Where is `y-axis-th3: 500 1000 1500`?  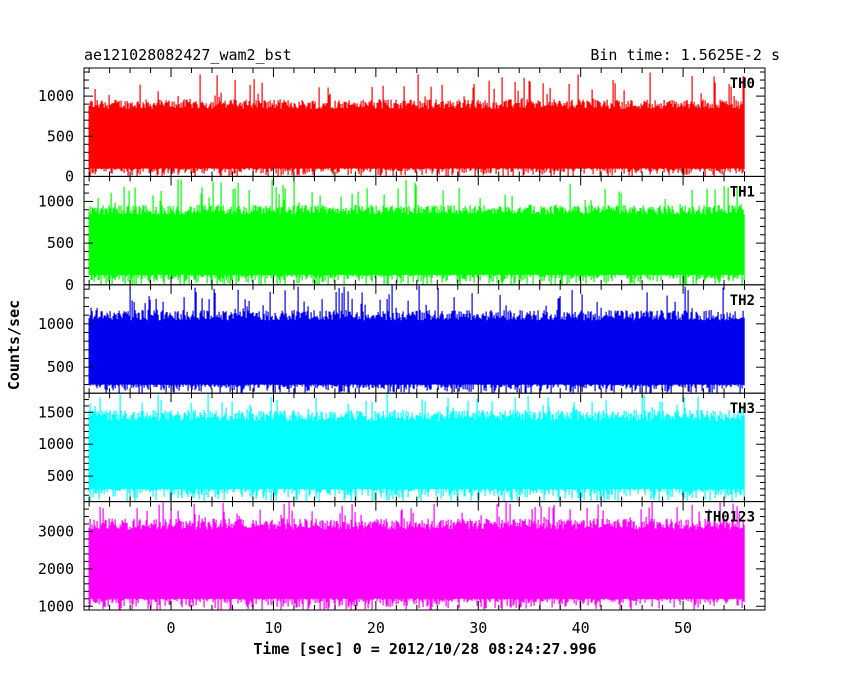
y-axis-th3: 500 1000 1500 is located at coordinates (401, 447).